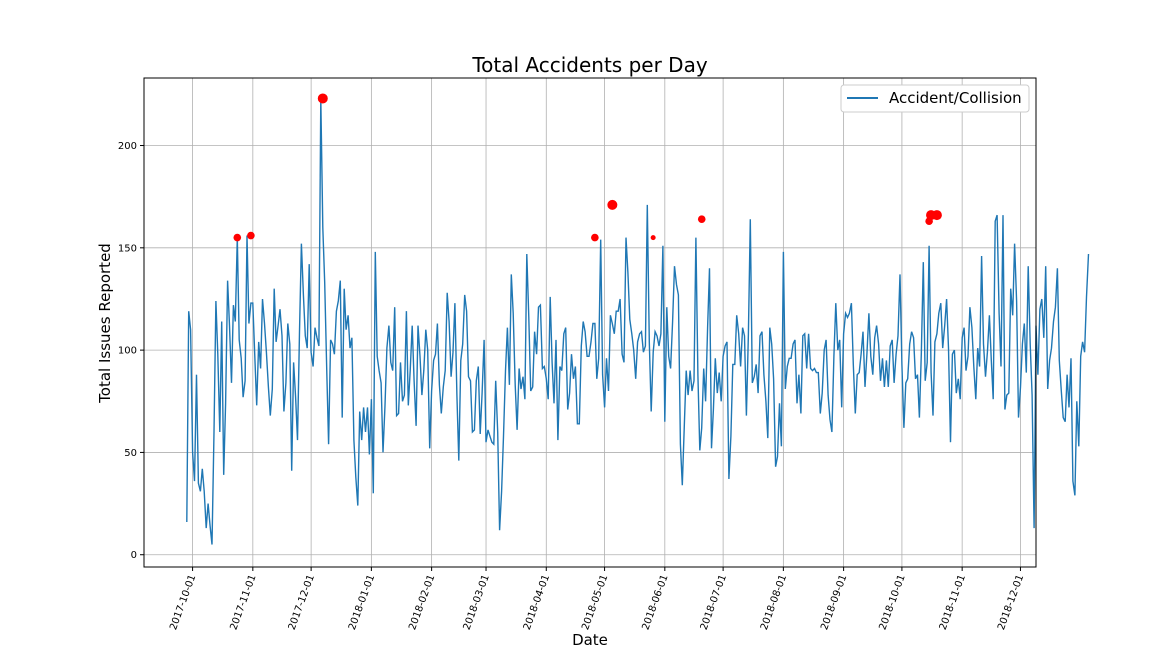 This screenshot has height=648, width=1152. Describe the element at coordinates (127, 248) in the screenshot. I see `y-tick-label: 150` at that location.